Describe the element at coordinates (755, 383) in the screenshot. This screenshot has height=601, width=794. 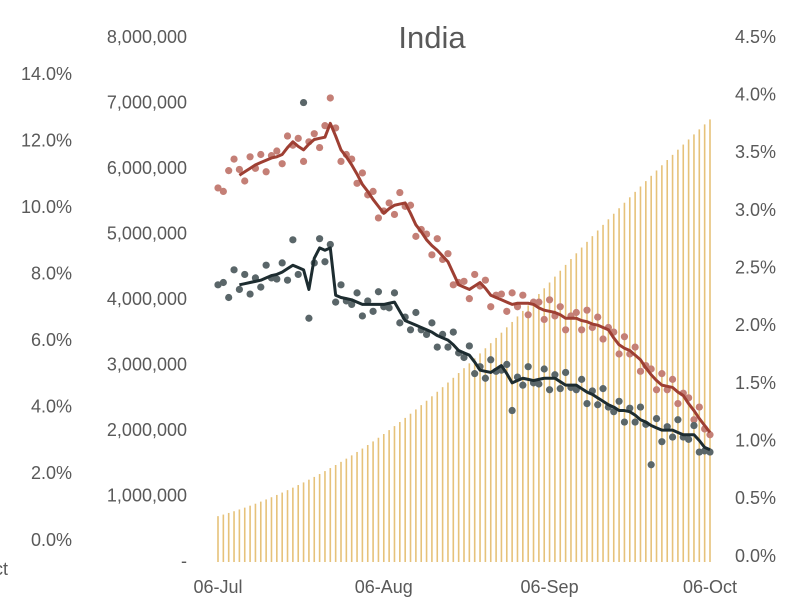
I see `y2-tick-label: 1.5%` at that location.